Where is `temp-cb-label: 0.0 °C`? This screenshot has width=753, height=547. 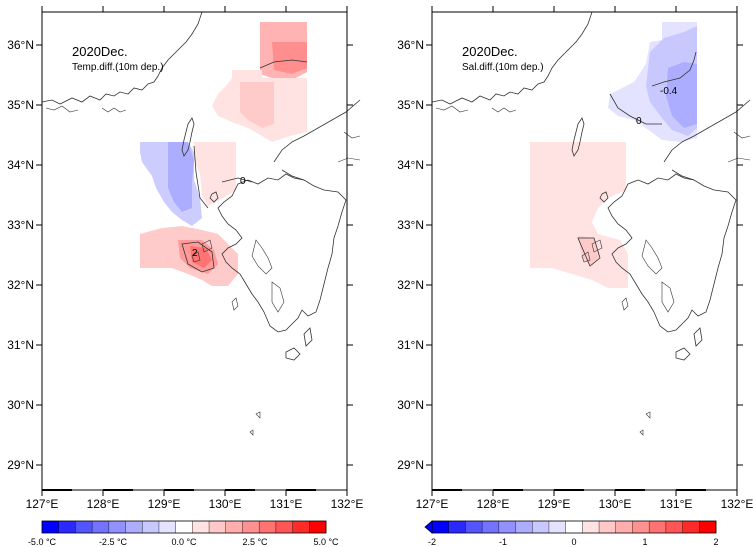 temp-cb-label: 0.0 °C is located at coordinates (184, 542).